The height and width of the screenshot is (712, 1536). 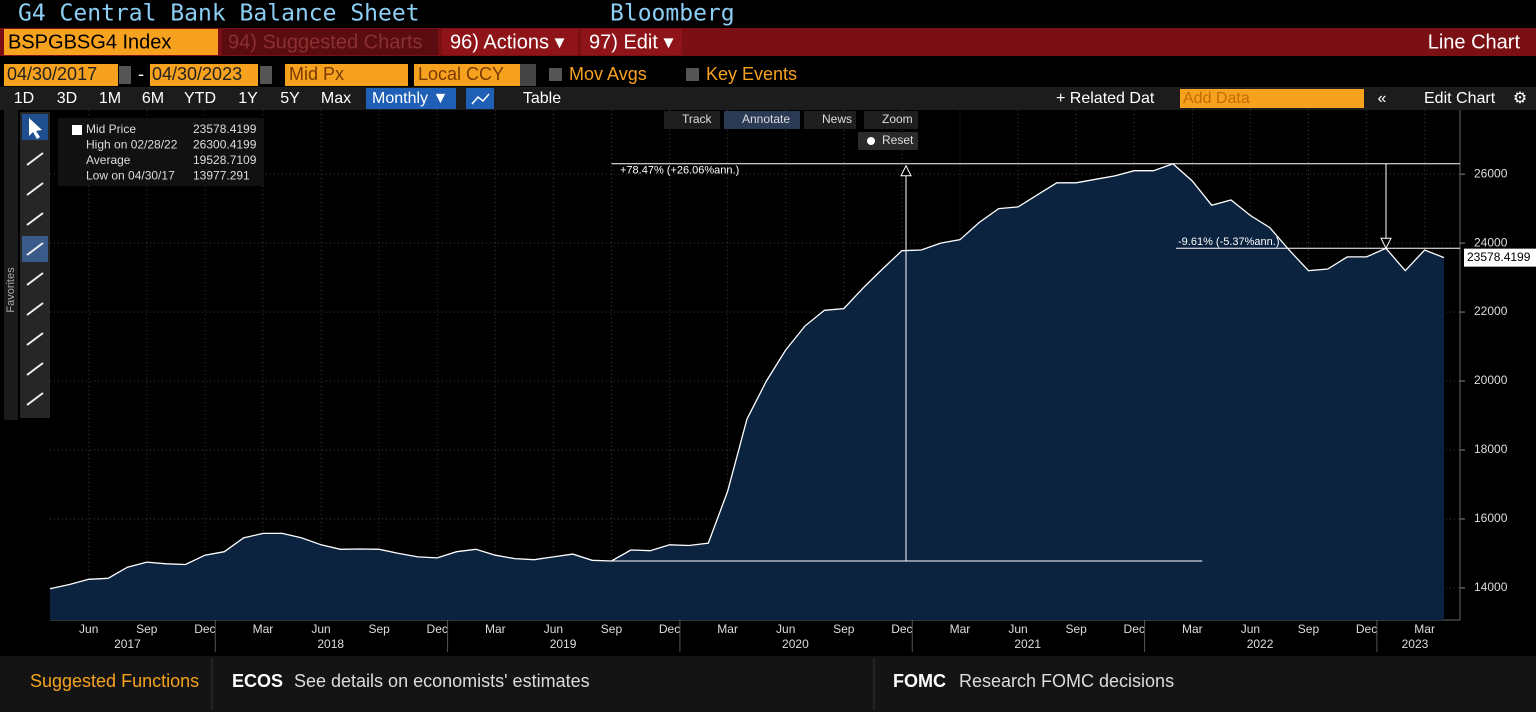 I want to click on period-button: 5Y, so click(x=290, y=98).